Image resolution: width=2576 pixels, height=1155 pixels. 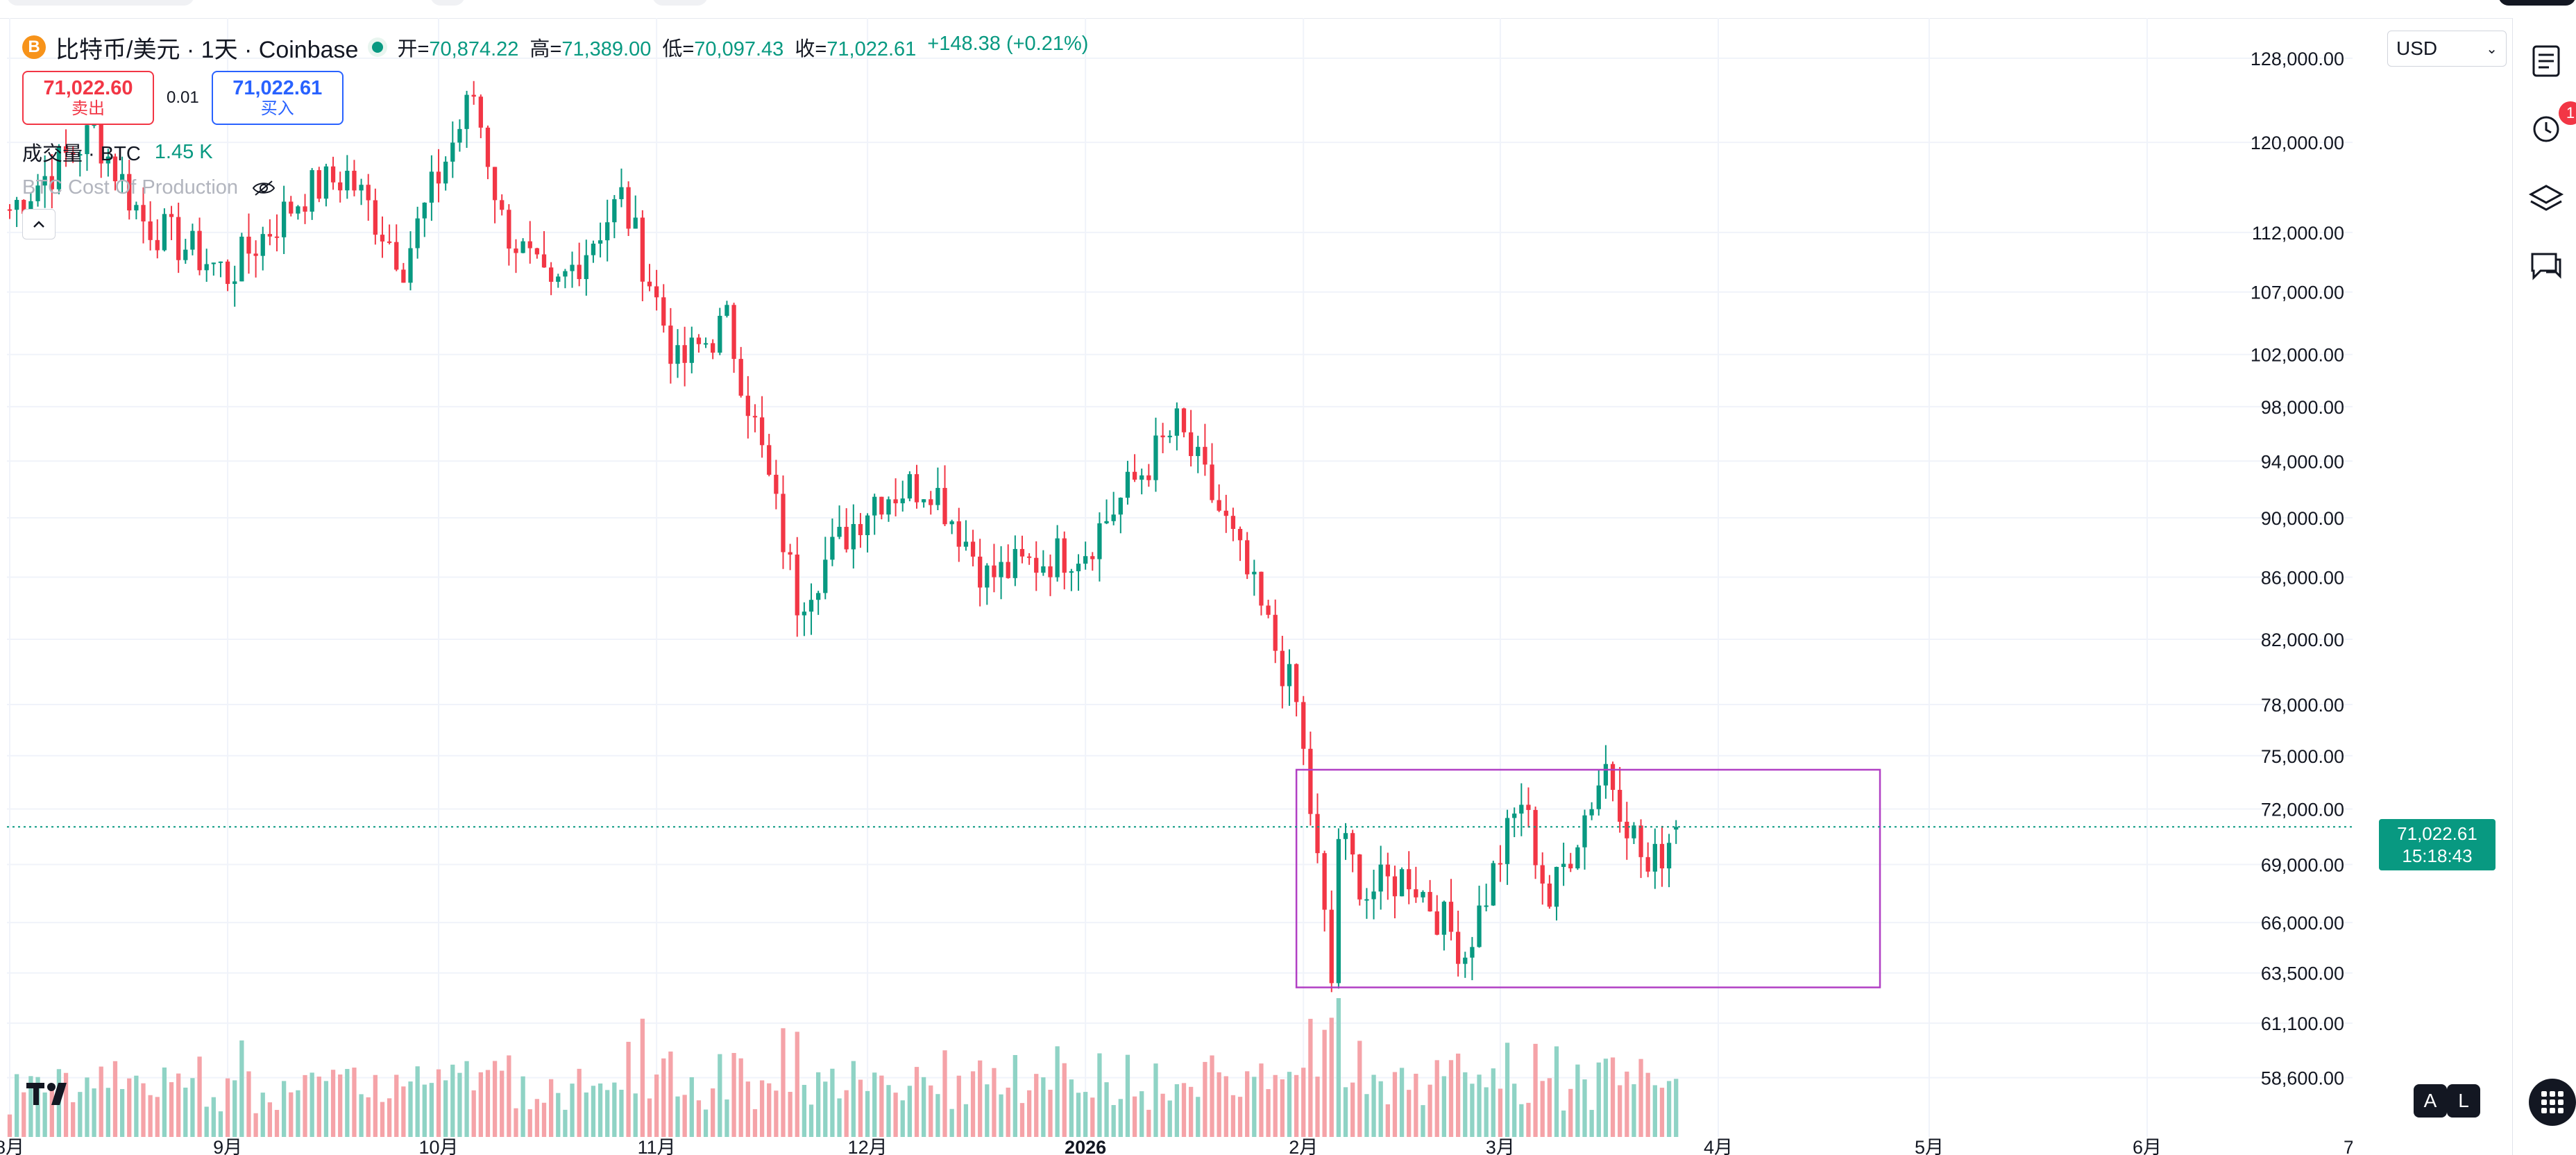 What do you see at coordinates (51, 1094) in the screenshot?
I see `tradingview-logo-icon` at bounding box center [51, 1094].